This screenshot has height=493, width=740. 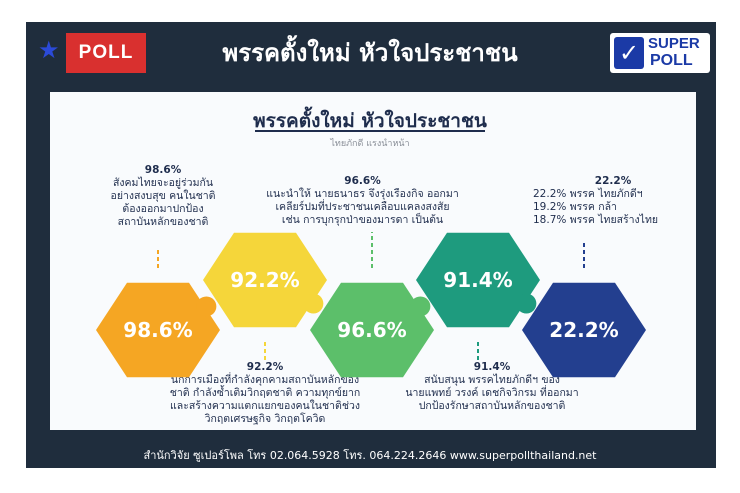 What do you see at coordinates (674, 43) in the screenshot?
I see `logo-text-super: SUPER` at bounding box center [674, 43].